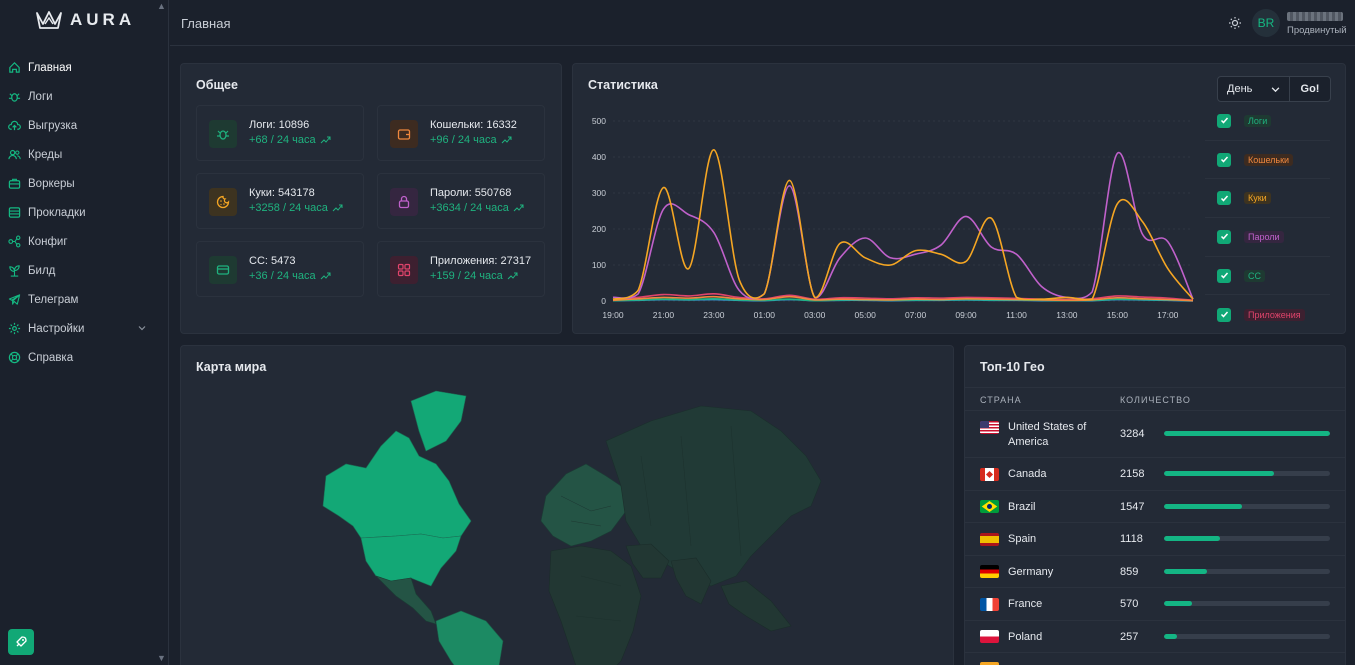  What do you see at coordinates (84, 125) in the screenshot?
I see `sidebar-item-export: Выгрузка` at bounding box center [84, 125].